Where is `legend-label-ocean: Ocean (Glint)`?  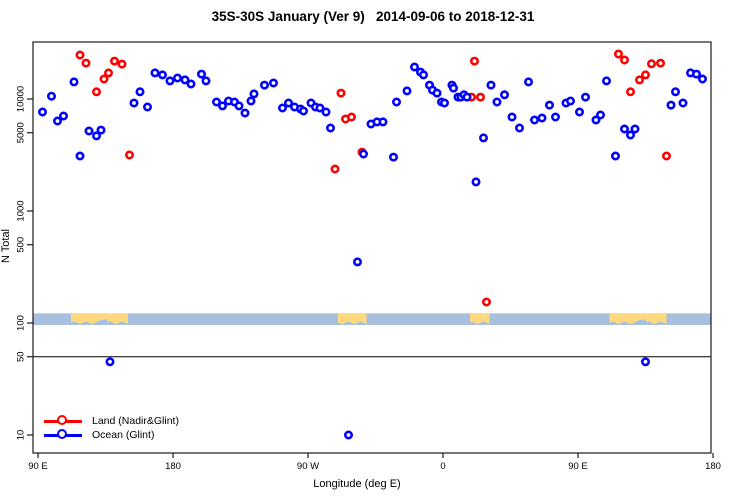
legend-label-ocean: Ocean (Glint) is located at coordinates (123, 435).